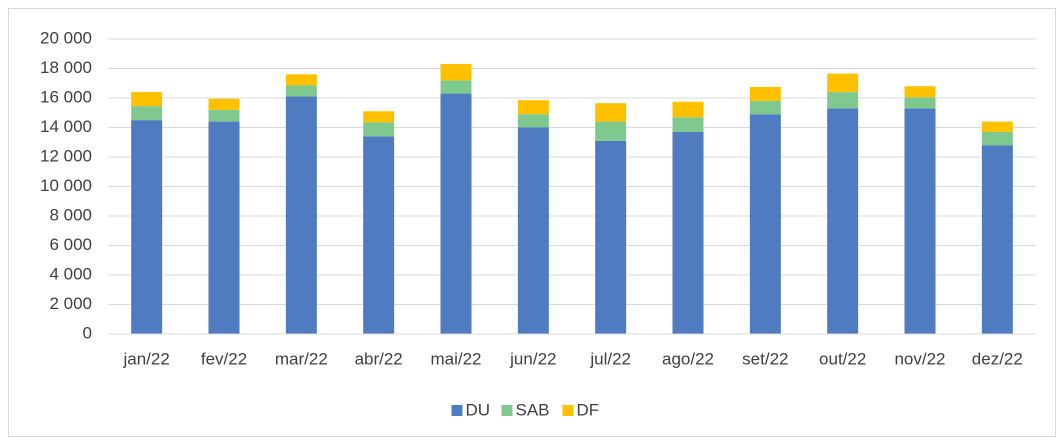 The height and width of the screenshot is (441, 1064). I want to click on y-tick-label: 16 000, so click(66, 96).